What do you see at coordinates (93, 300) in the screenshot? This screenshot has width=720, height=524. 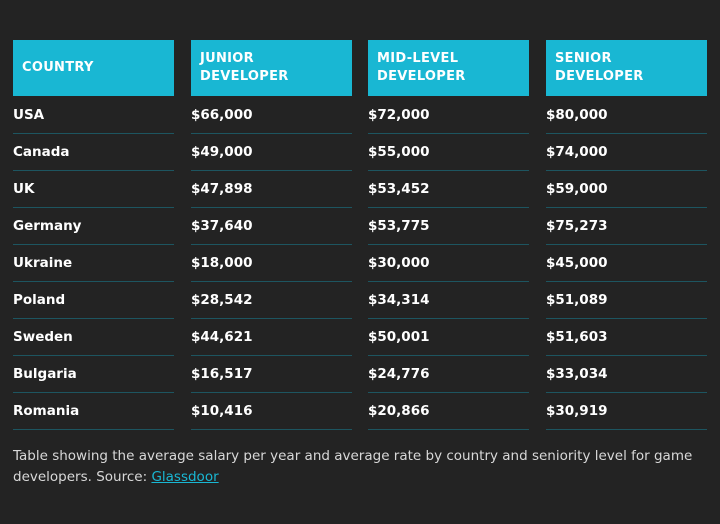 I see `country-cell: Poland` at bounding box center [93, 300].